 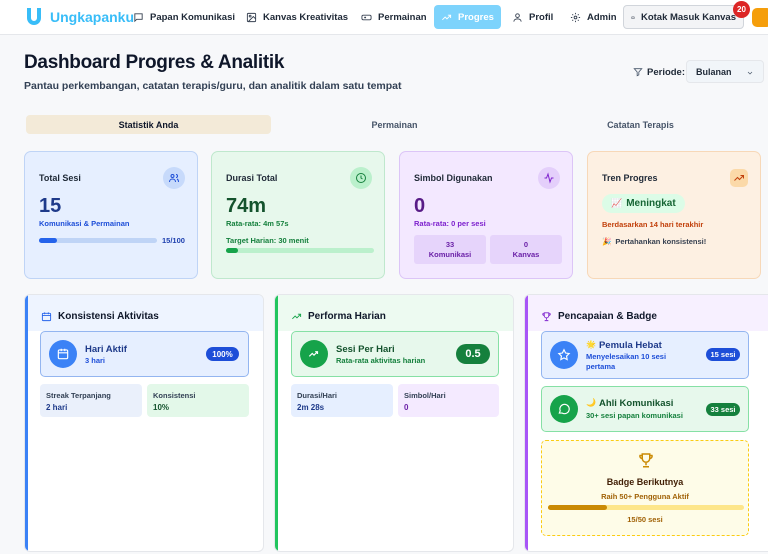 What do you see at coordinates (361, 178) in the screenshot?
I see `clock-icon` at bounding box center [361, 178].